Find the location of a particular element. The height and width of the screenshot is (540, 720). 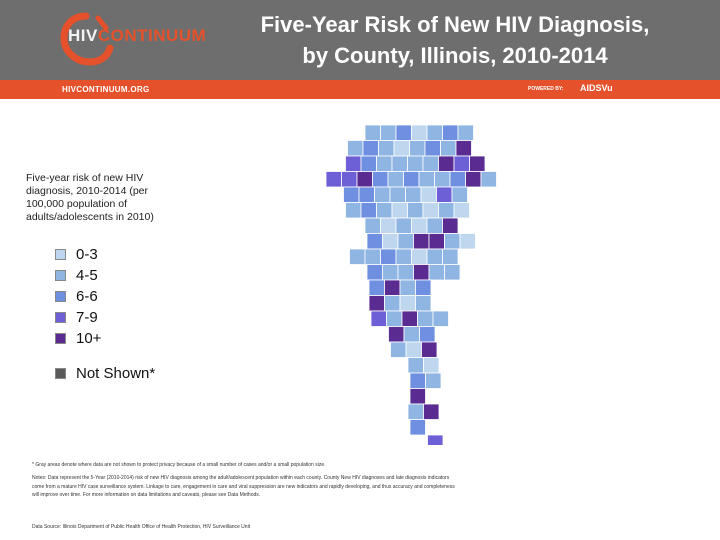

aidsvu-logo: AIDSVu is located at coordinates (596, 88).